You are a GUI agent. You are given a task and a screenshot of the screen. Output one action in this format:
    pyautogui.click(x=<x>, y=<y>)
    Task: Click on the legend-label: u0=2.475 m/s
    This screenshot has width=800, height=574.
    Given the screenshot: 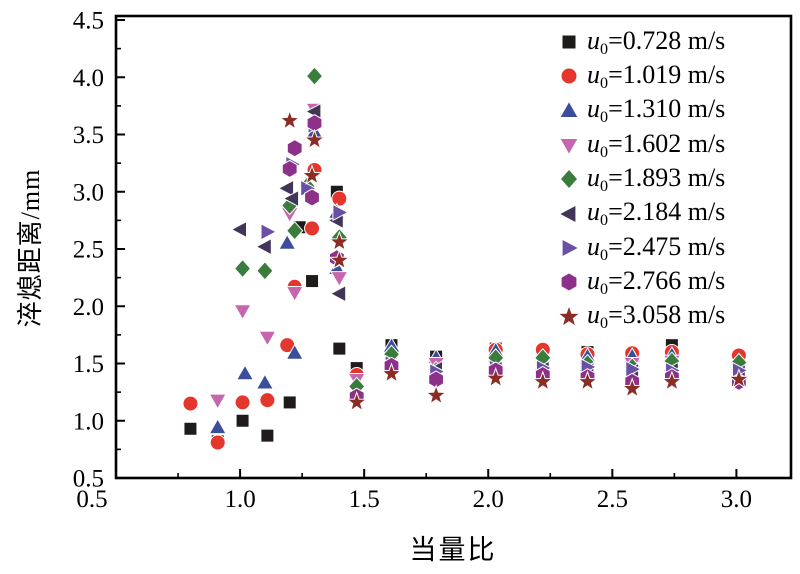 What is the action you would take?
    pyautogui.click(x=656, y=247)
    